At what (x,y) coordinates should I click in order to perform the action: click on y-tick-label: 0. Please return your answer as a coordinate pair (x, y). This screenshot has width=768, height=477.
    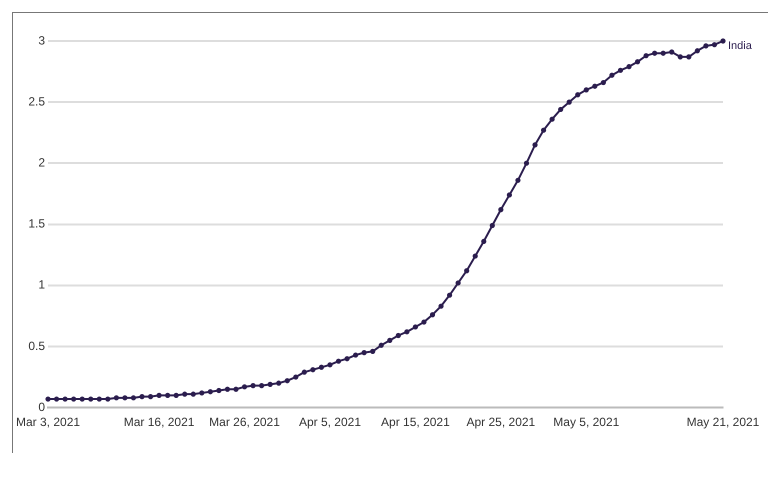
    Looking at the image, I should click on (42, 407).